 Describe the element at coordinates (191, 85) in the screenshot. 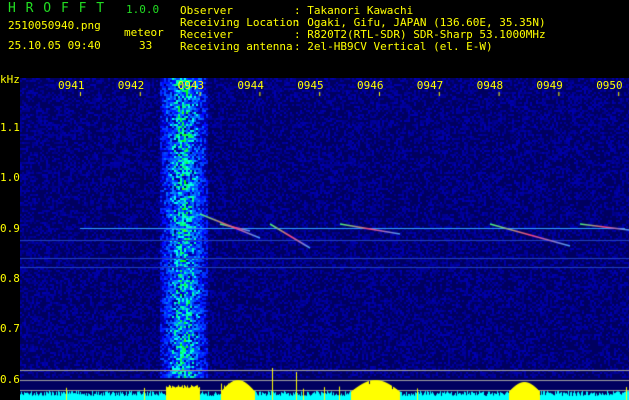

I see `time-label: 0943` at that location.